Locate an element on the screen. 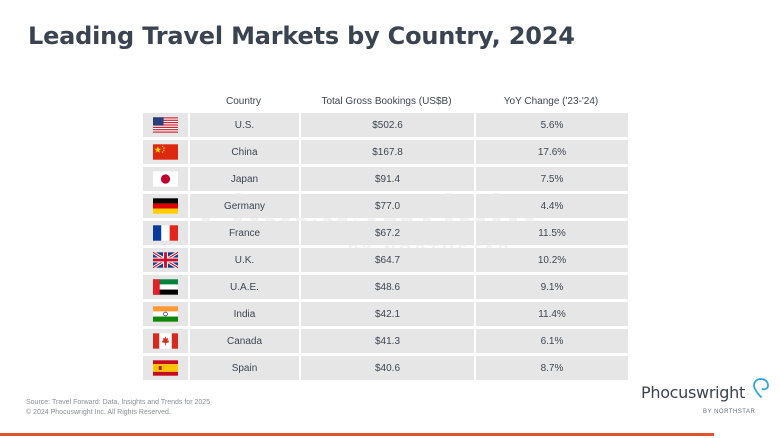 The height and width of the screenshot is (438, 780). country-cell: U.S. is located at coordinates (243, 125).